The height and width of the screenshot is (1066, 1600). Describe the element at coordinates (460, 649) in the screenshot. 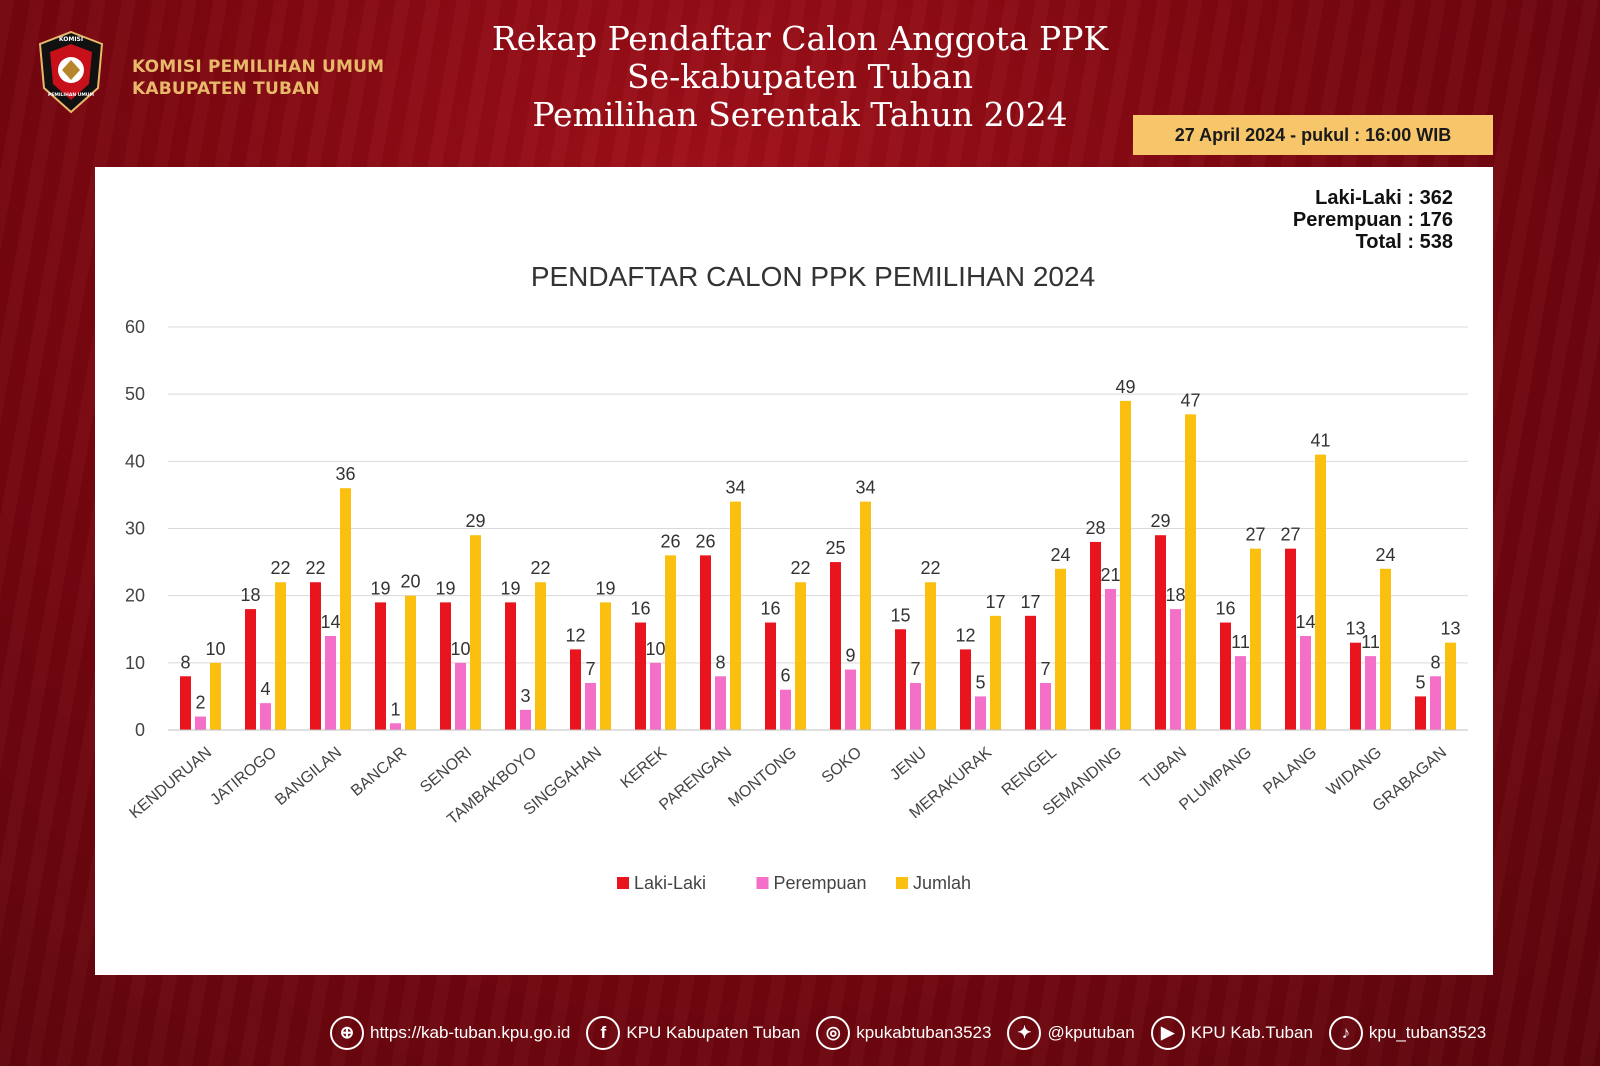

I see `data-label: 10` at that location.